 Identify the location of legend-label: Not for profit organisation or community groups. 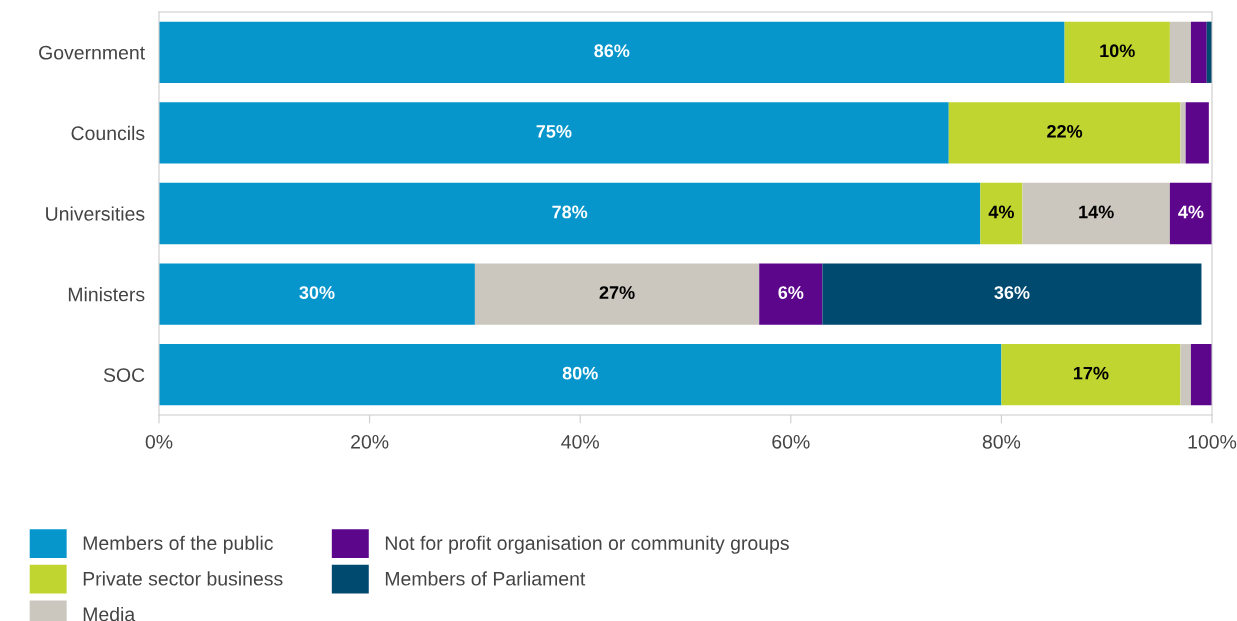
(587, 544).